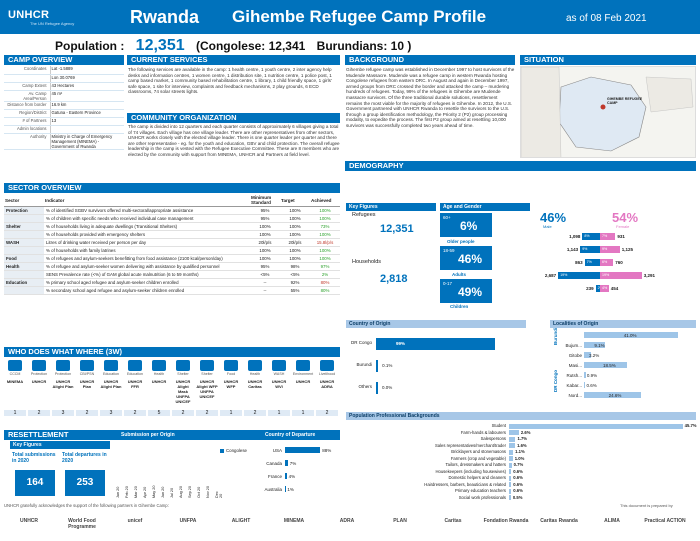  I want to click on sector-min-standard: --, so click(265, 290).